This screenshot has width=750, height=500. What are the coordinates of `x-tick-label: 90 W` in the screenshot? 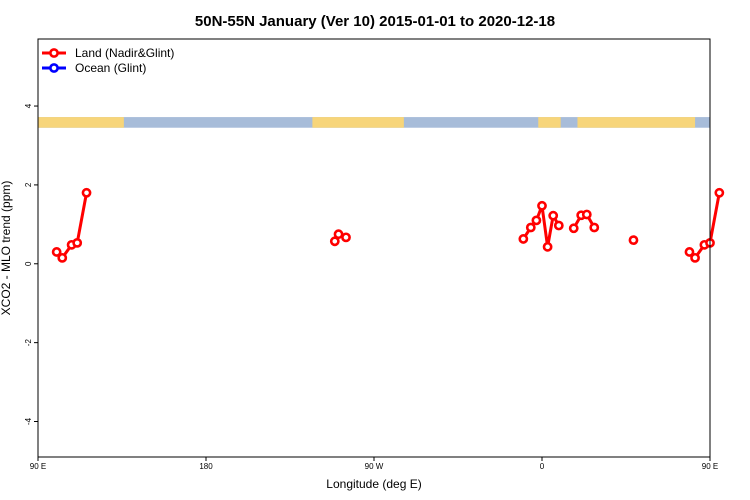 It's located at (374, 466).